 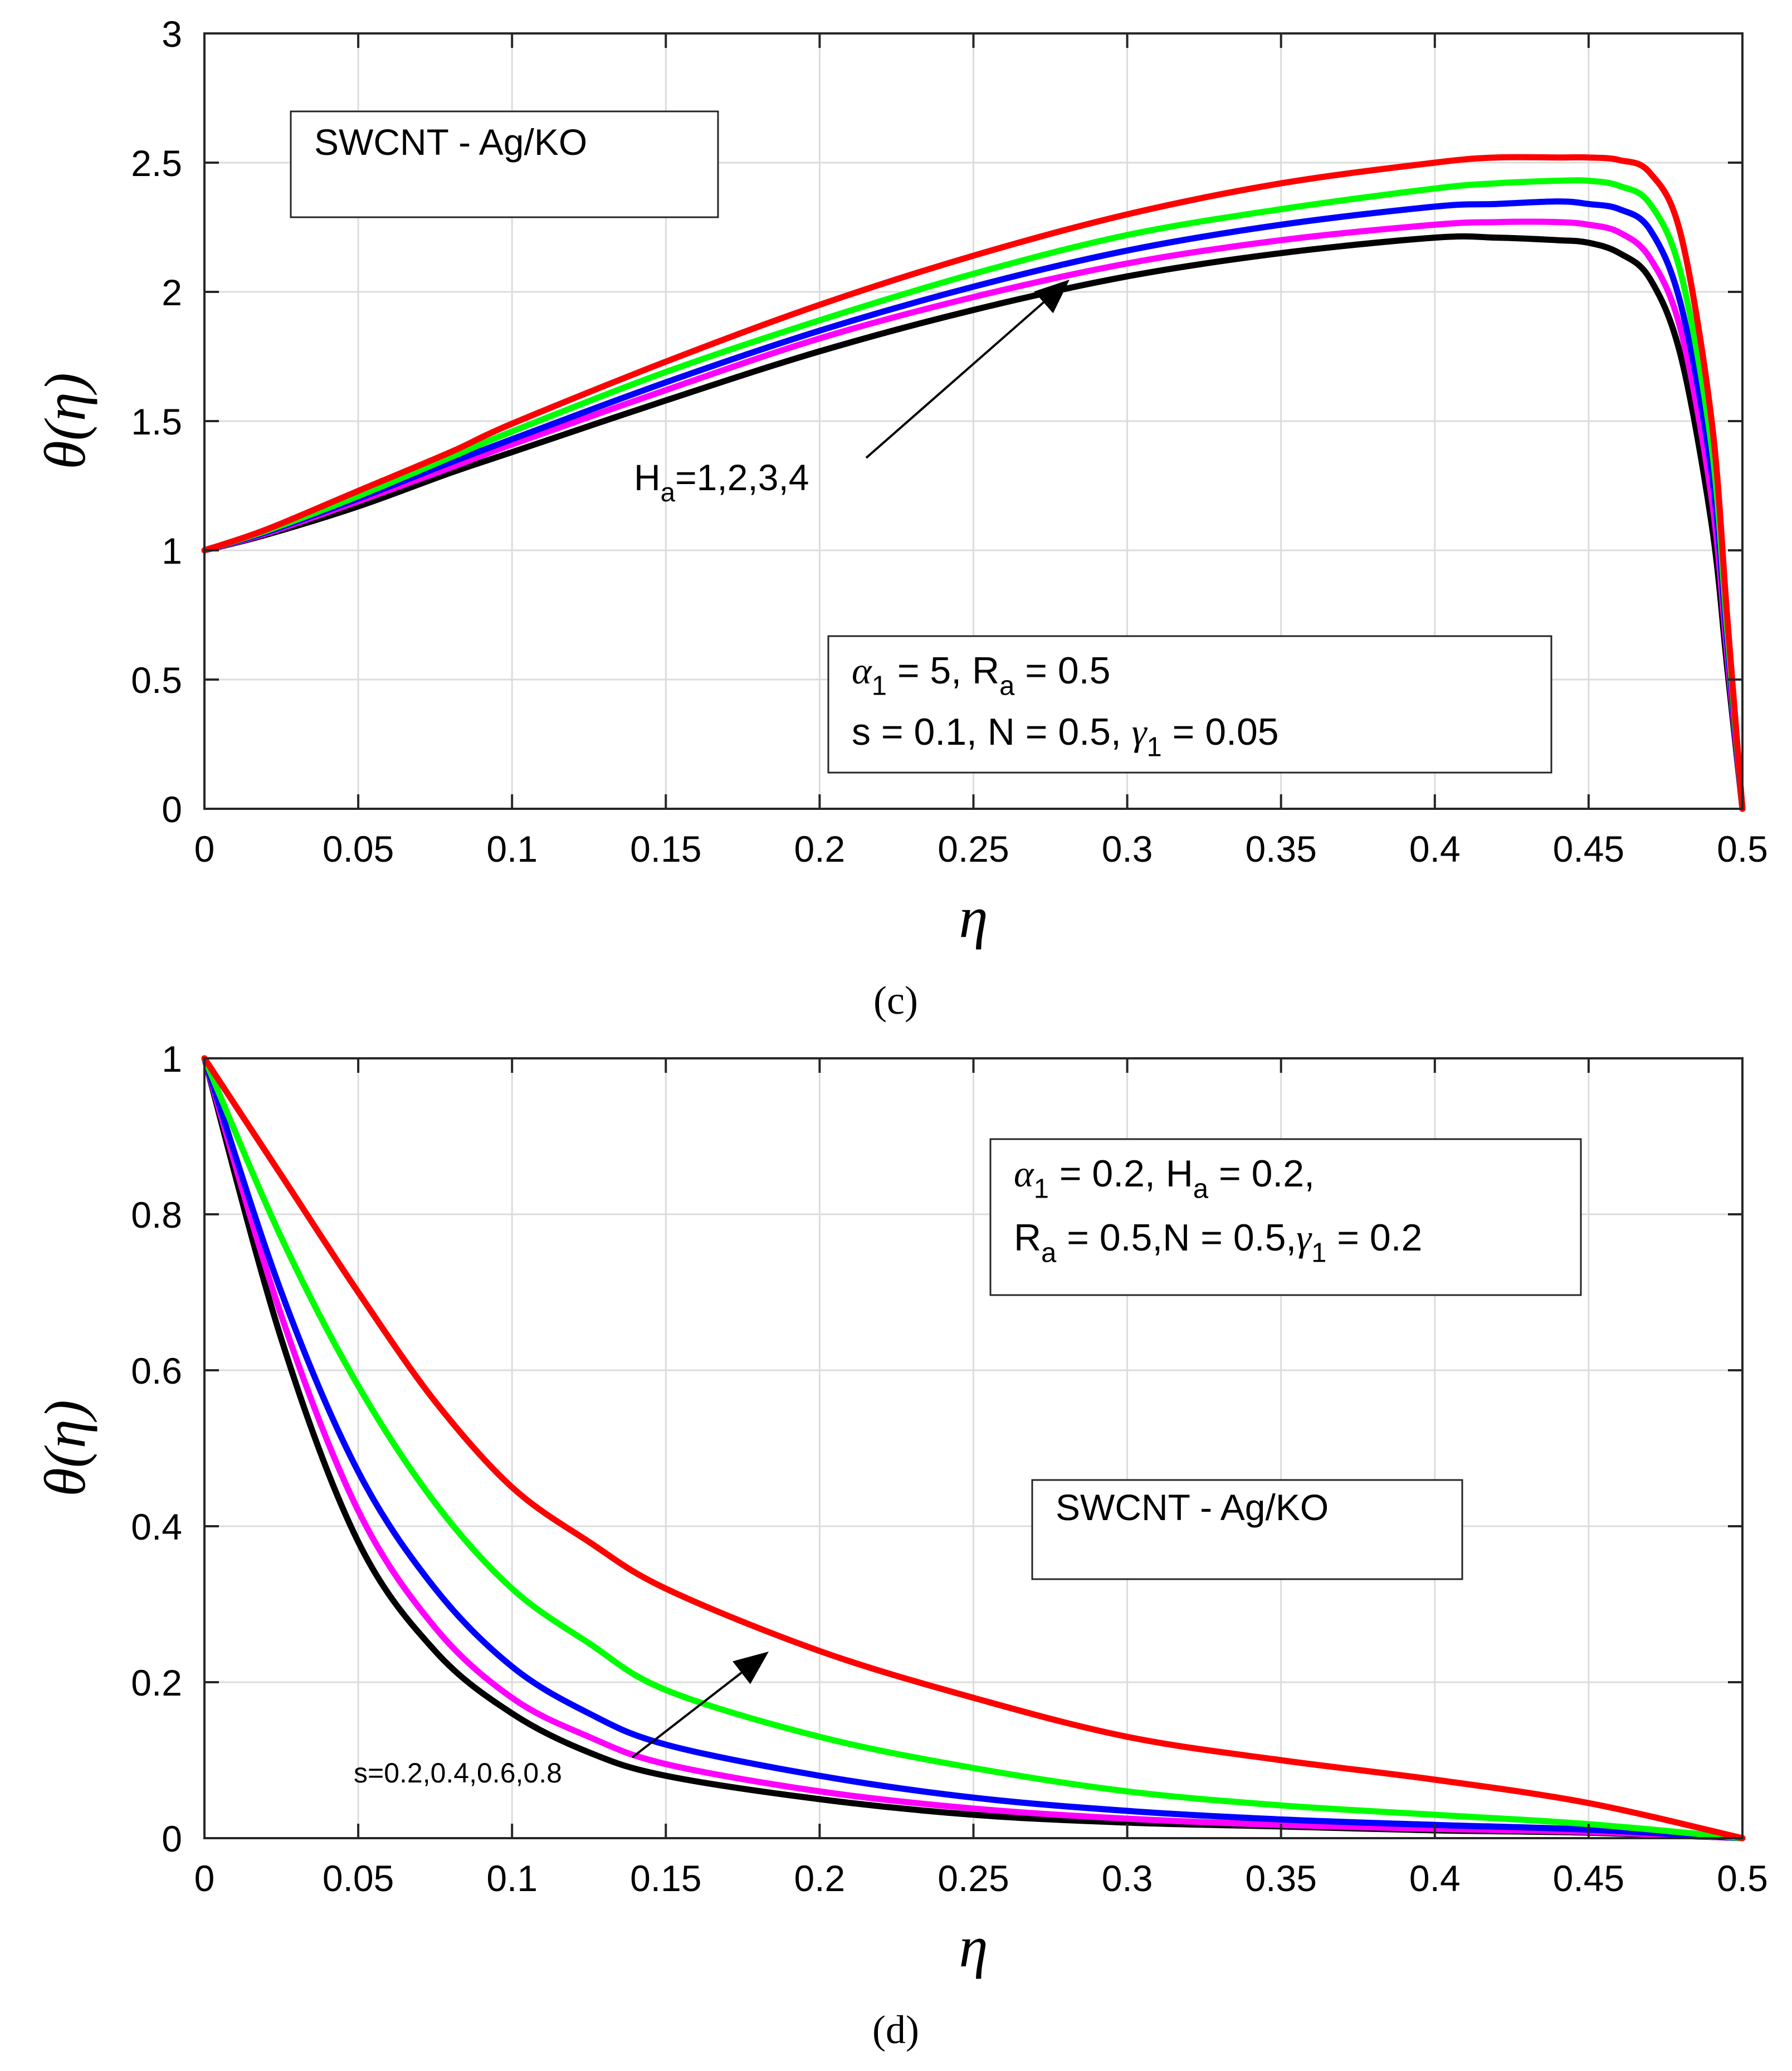 What do you see at coordinates (721, 482) in the screenshot?
I see `annotation-text: Ha​=1,2,3,4` at bounding box center [721, 482].